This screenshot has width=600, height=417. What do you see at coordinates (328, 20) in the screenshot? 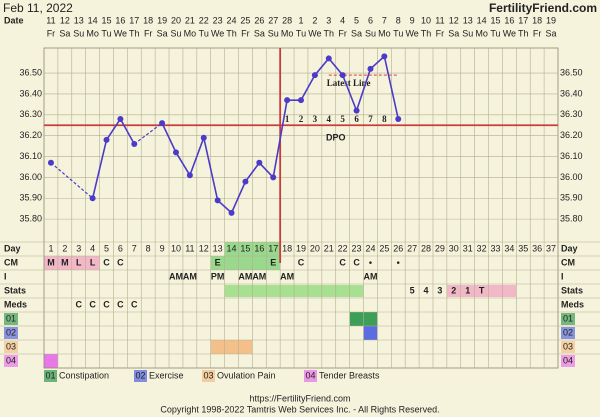
I see `date-label: 3` at bounding box center [328, 20].